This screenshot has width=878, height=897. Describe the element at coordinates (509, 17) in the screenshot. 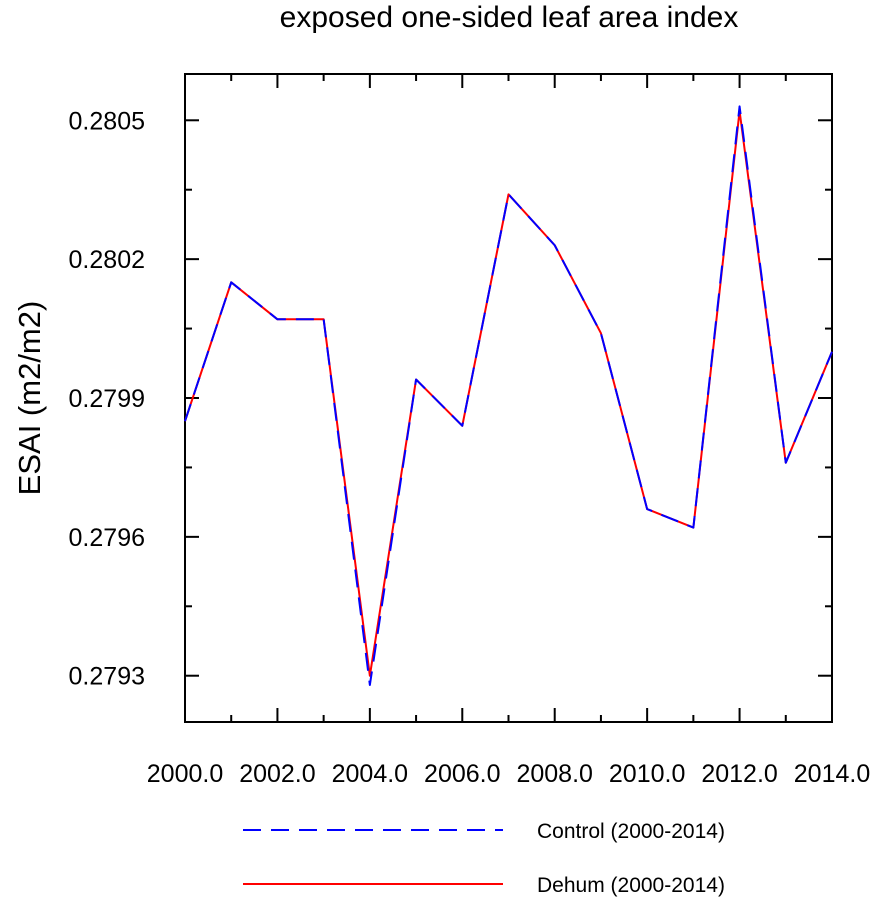

I see `chart-title: exposed one-sided leaf area index` at that location.